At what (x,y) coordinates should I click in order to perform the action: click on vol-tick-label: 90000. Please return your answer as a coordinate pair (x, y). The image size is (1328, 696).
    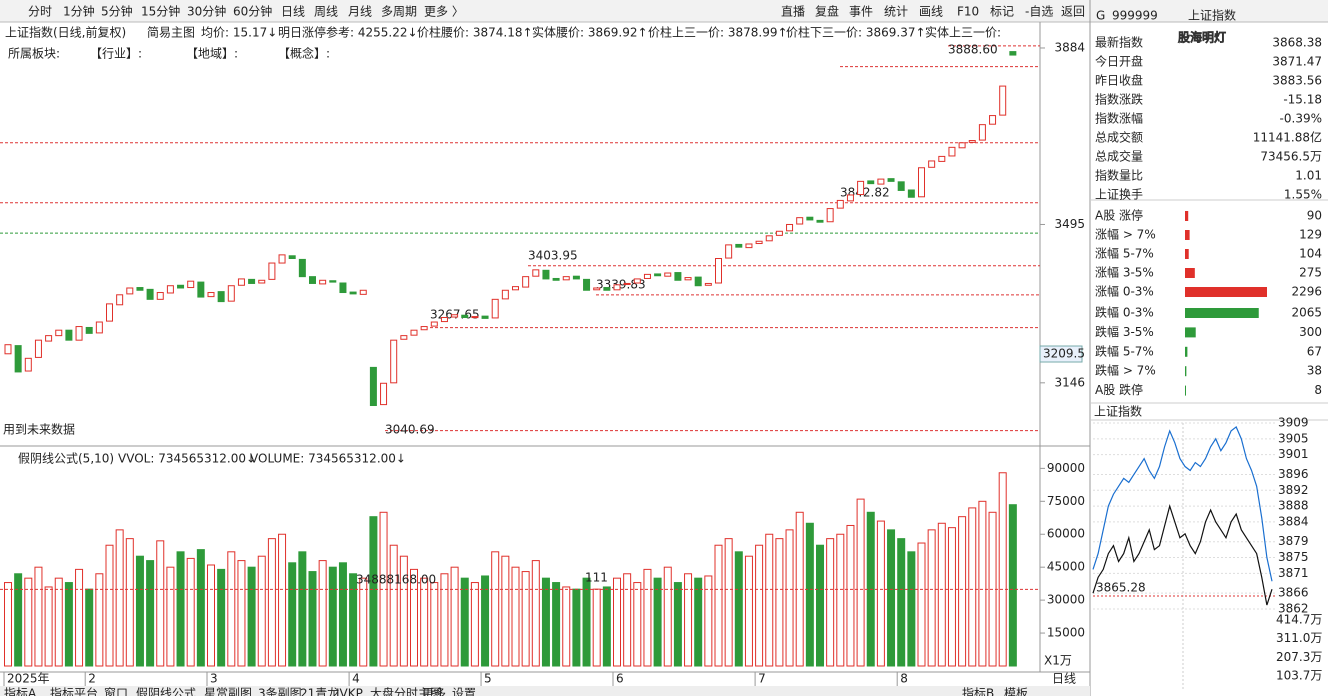
    Looking at the image, I should click on (1066, 468).